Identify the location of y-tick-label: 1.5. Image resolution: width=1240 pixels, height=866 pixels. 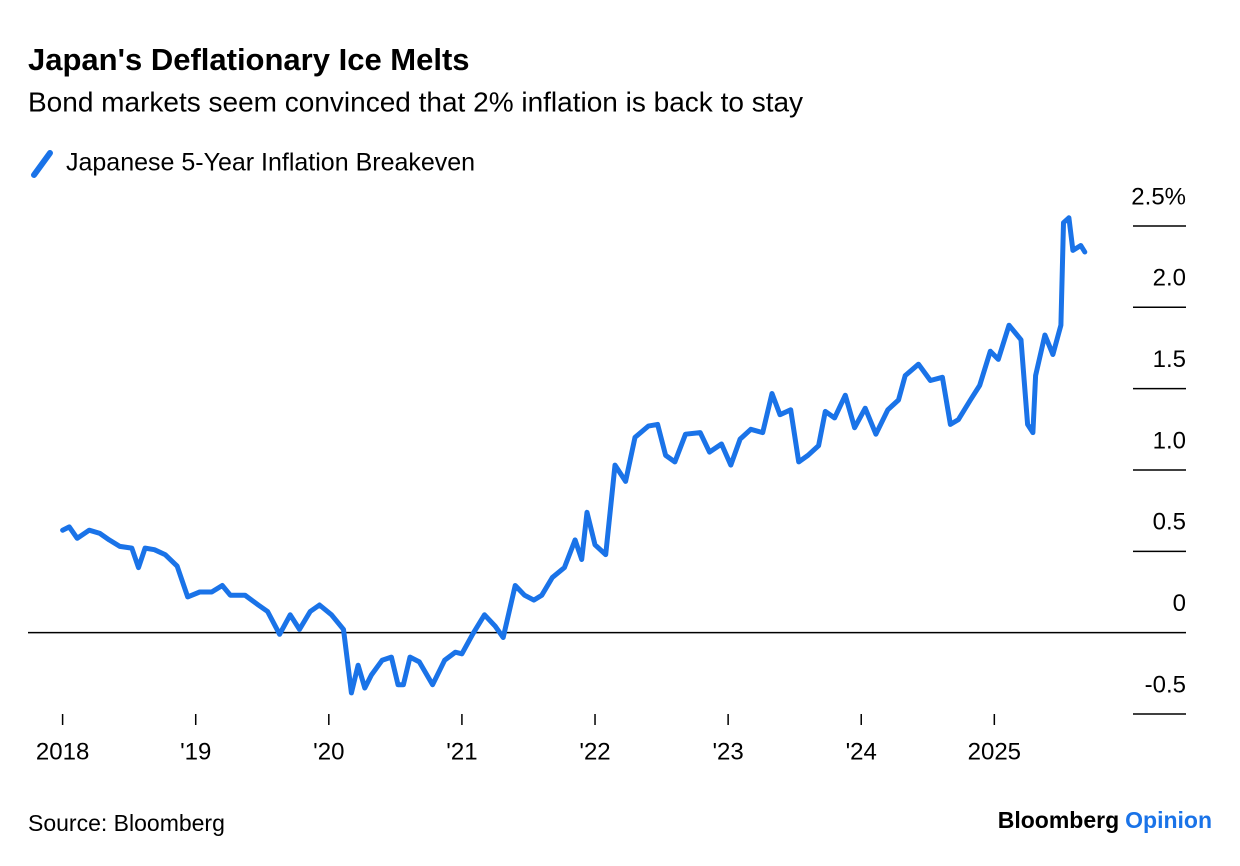
(1169, 359).